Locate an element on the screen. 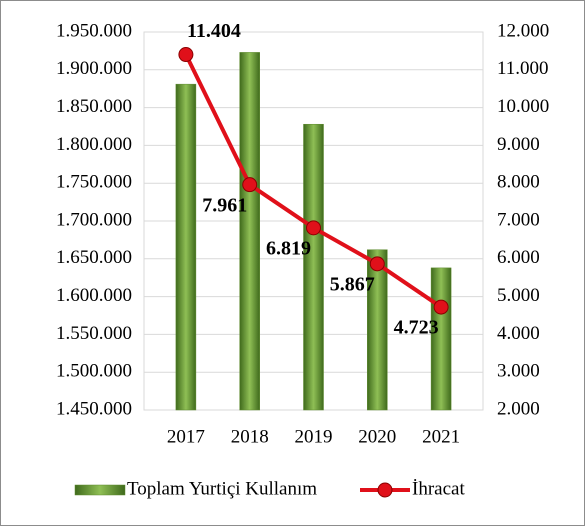 The height and width of the screenshot is (526, 585). y-tick-label: 1.500.000 is located at coordinates (94, 371).